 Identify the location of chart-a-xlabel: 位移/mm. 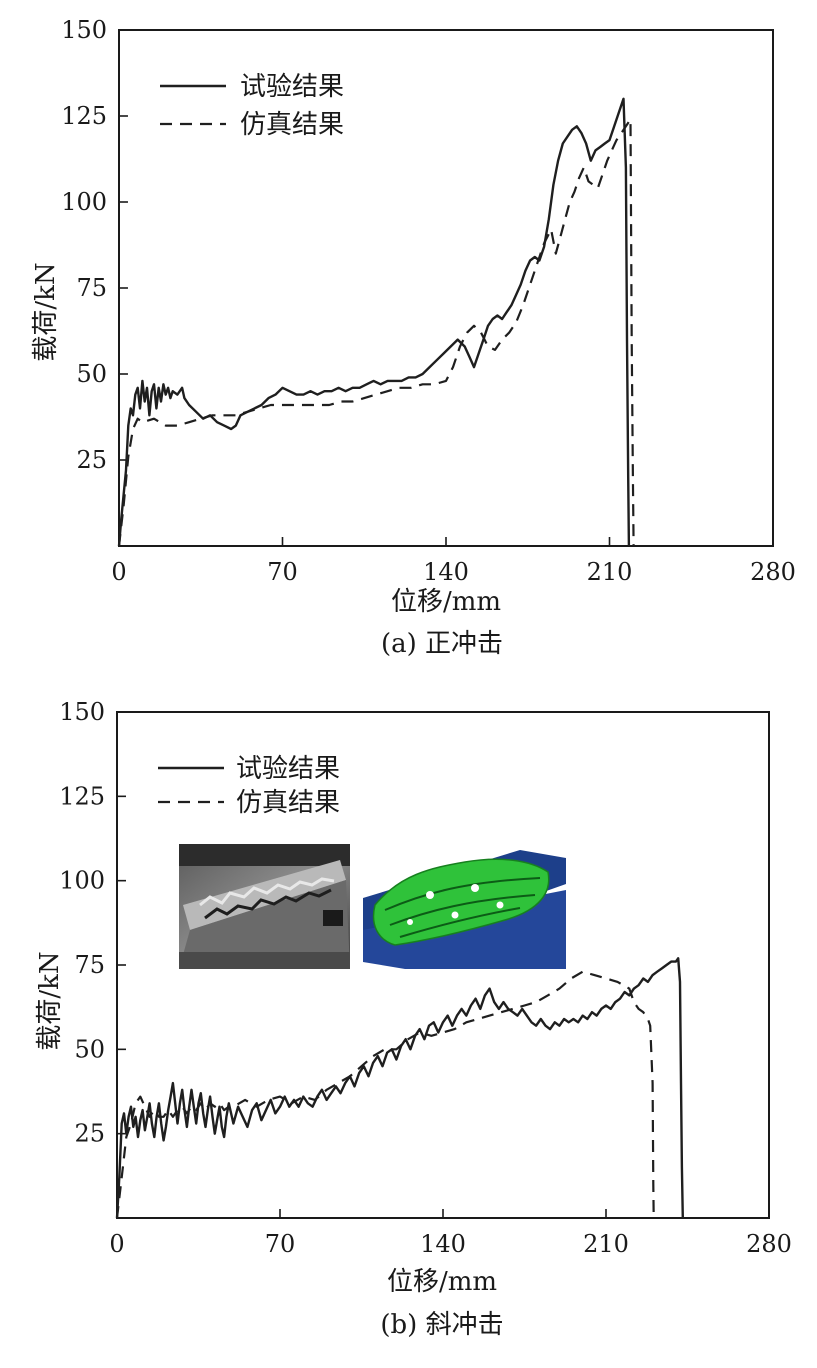
(446, 602).